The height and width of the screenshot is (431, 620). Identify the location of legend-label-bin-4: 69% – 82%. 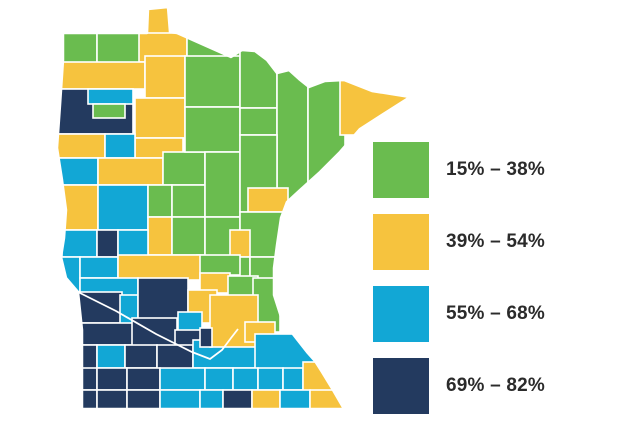
(495, 385).